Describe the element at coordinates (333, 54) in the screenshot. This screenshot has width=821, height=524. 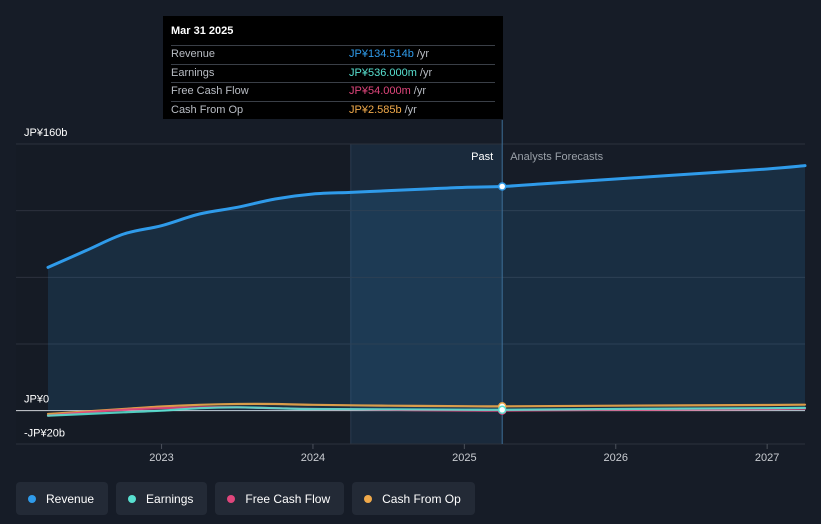
I see `tooltip-row-revenue: Revenue JP¥134.514b /yr` at that location.